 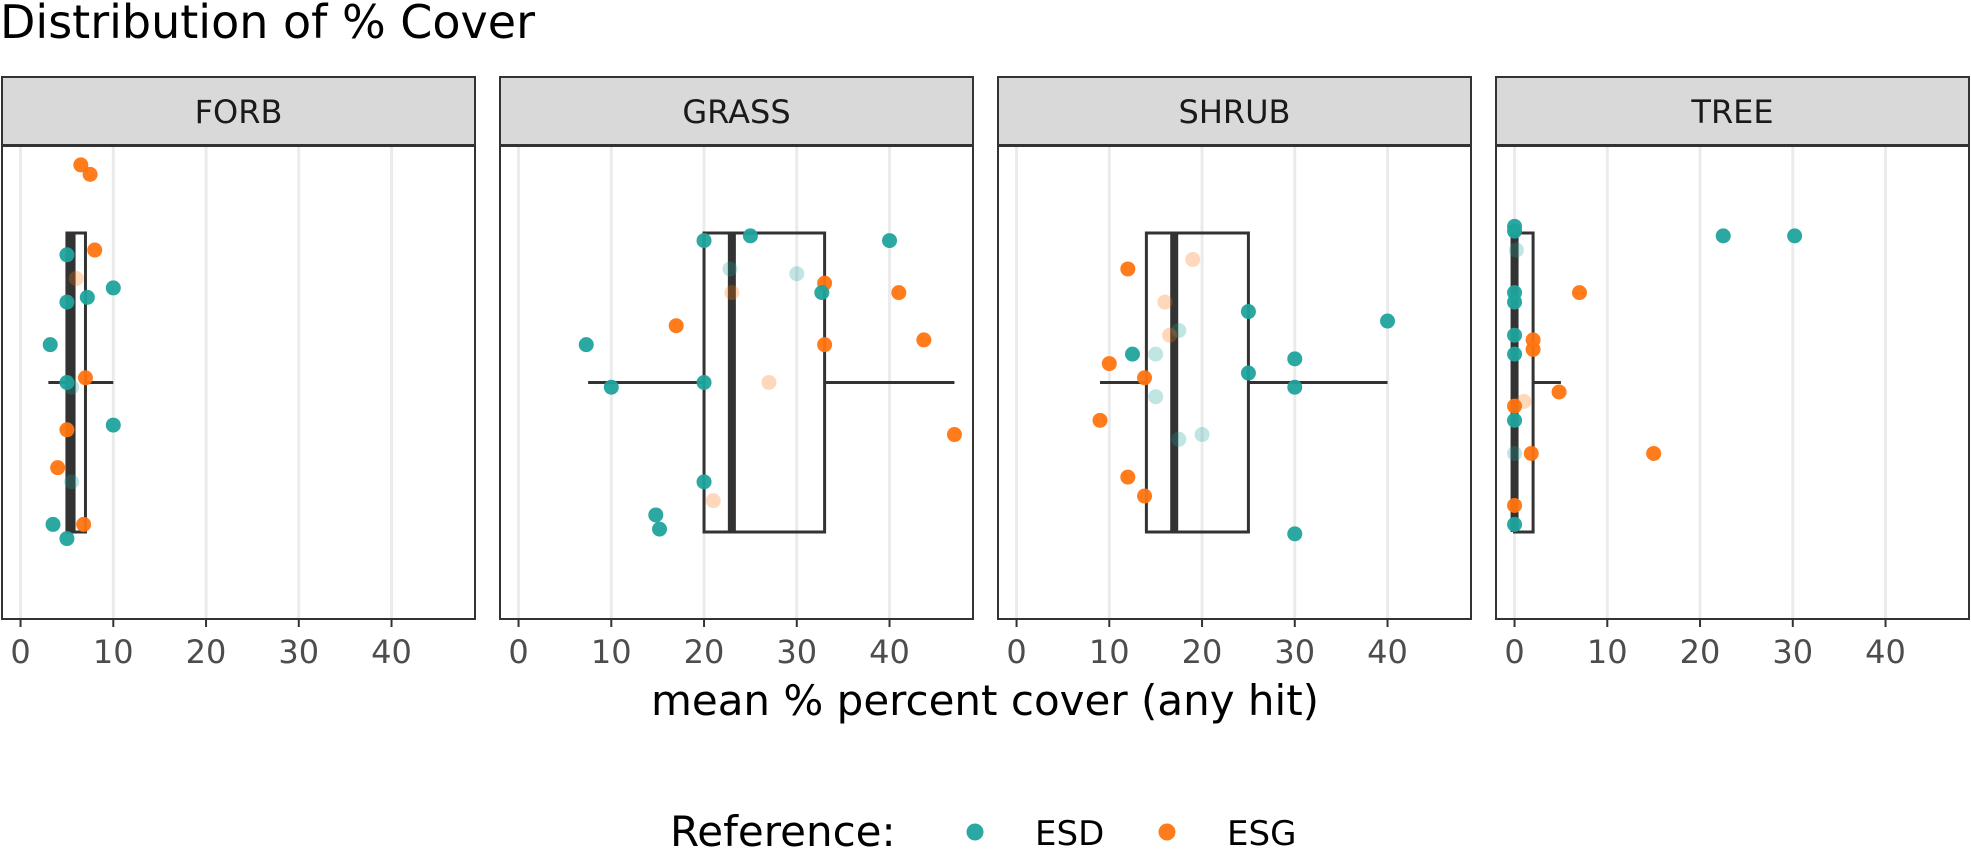 I want to click on facet-strip-label: SHRUB, so click(x=1235, y=112).